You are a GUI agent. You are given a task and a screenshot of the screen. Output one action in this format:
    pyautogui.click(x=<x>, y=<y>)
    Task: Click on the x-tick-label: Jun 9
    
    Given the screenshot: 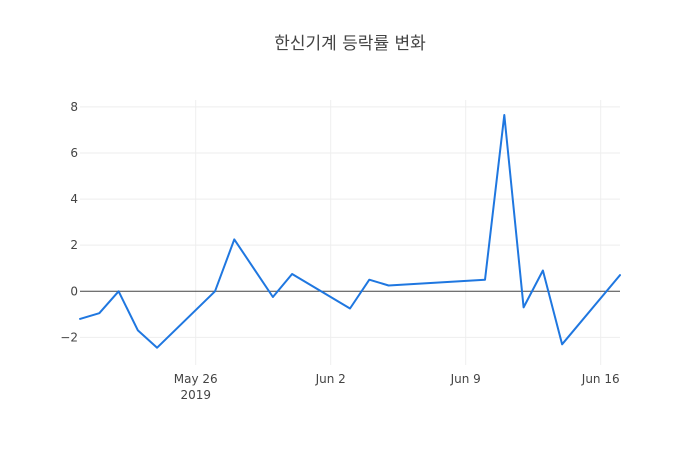 What is the action you would take?
    pyautogui.click(x=465, y=379)
    